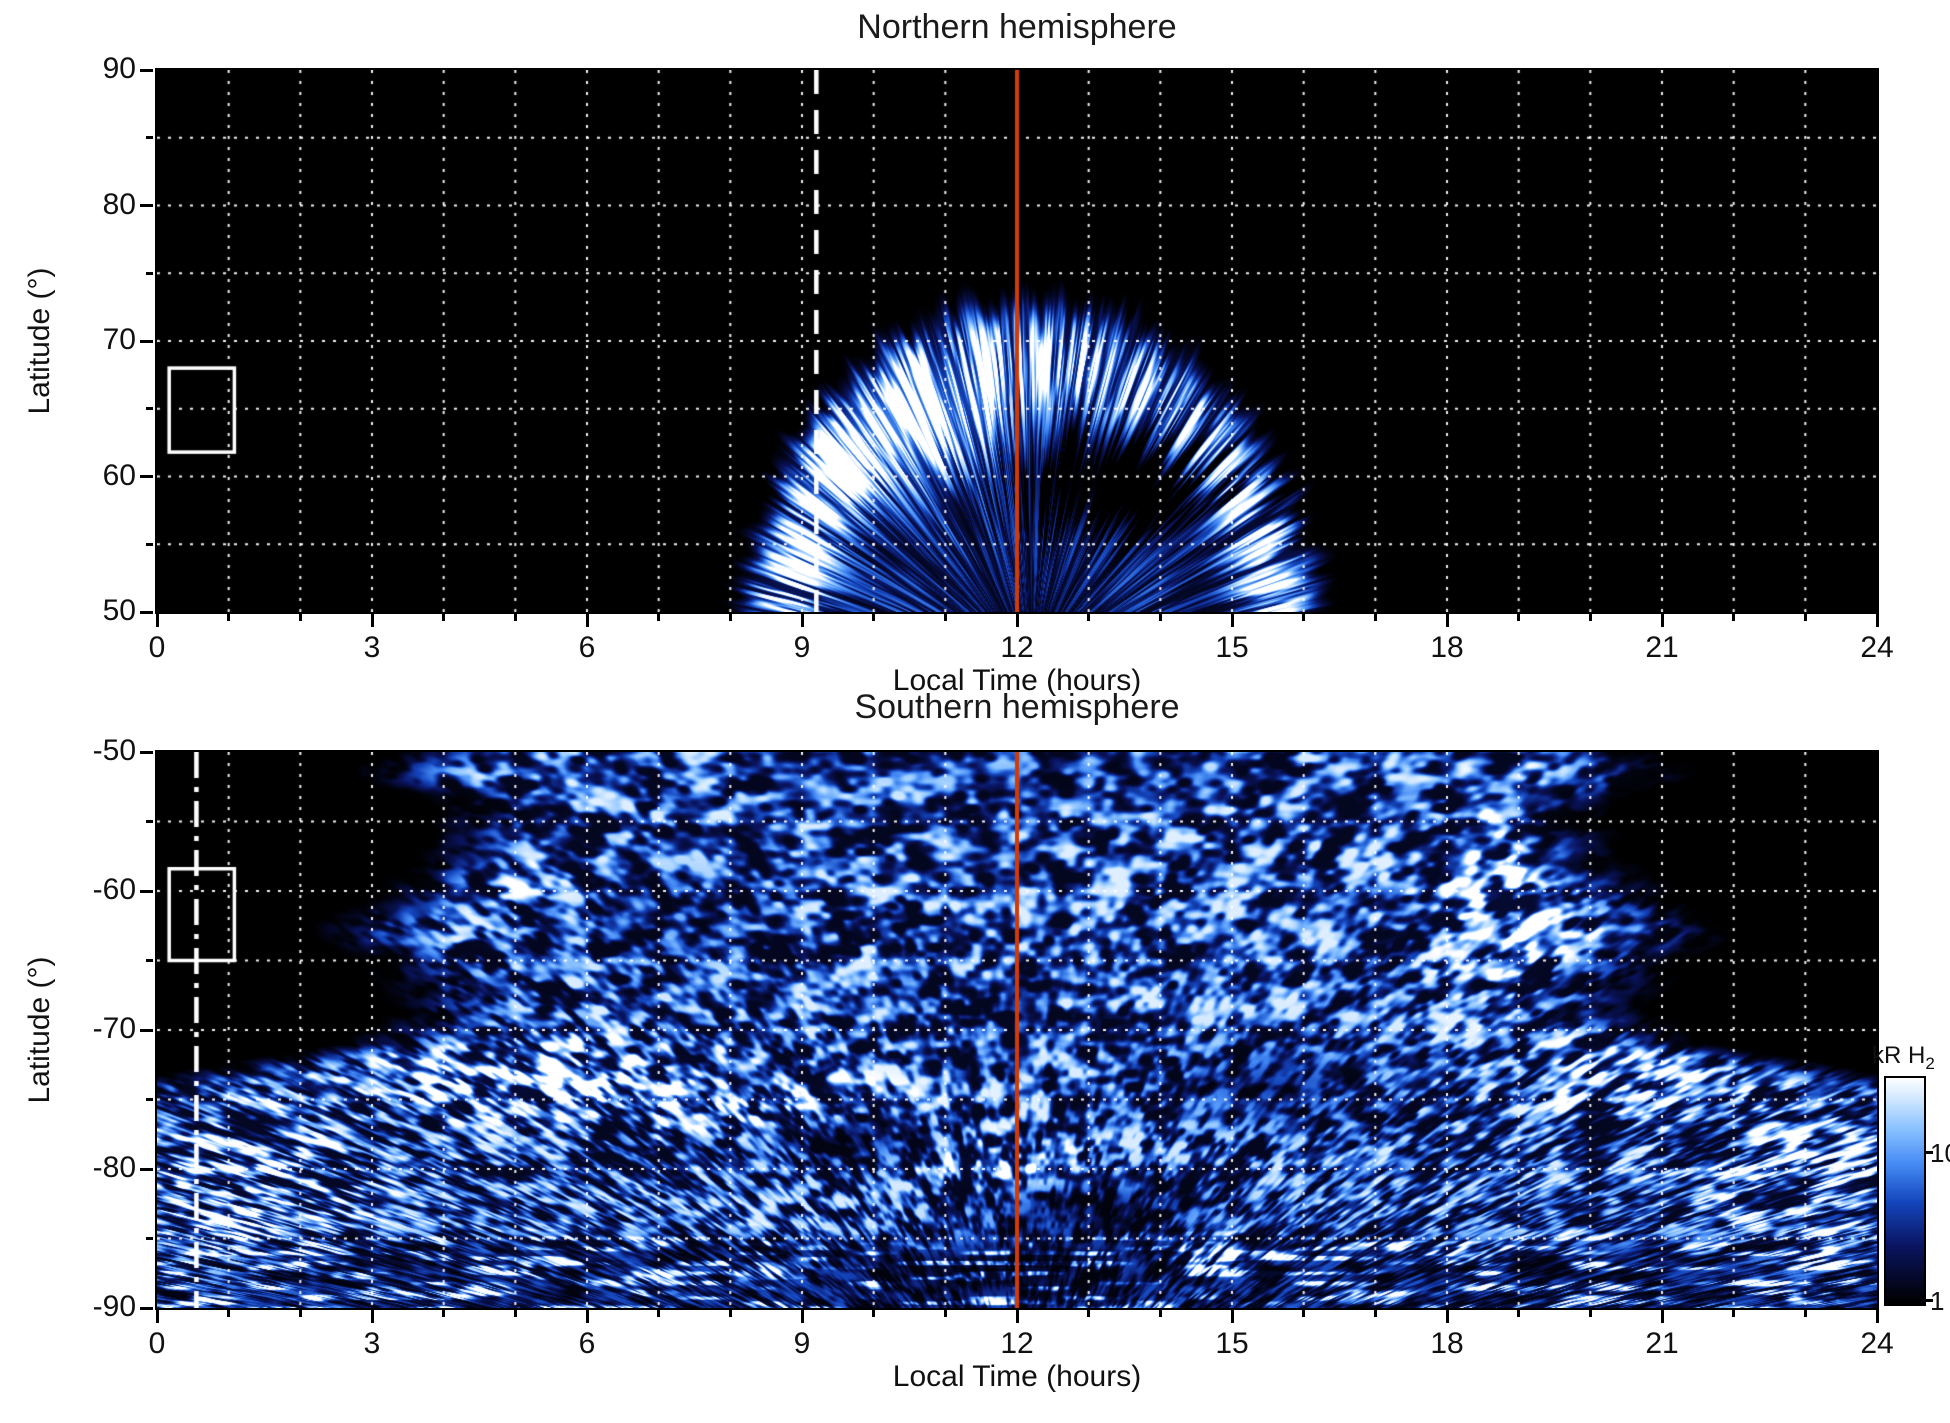 Image resolution: width=1950 pixels, height=1423 pixels. Describe the element at coordinates (114, 1028) in the screenshot. I see `y-tick-label: -70` at that location.